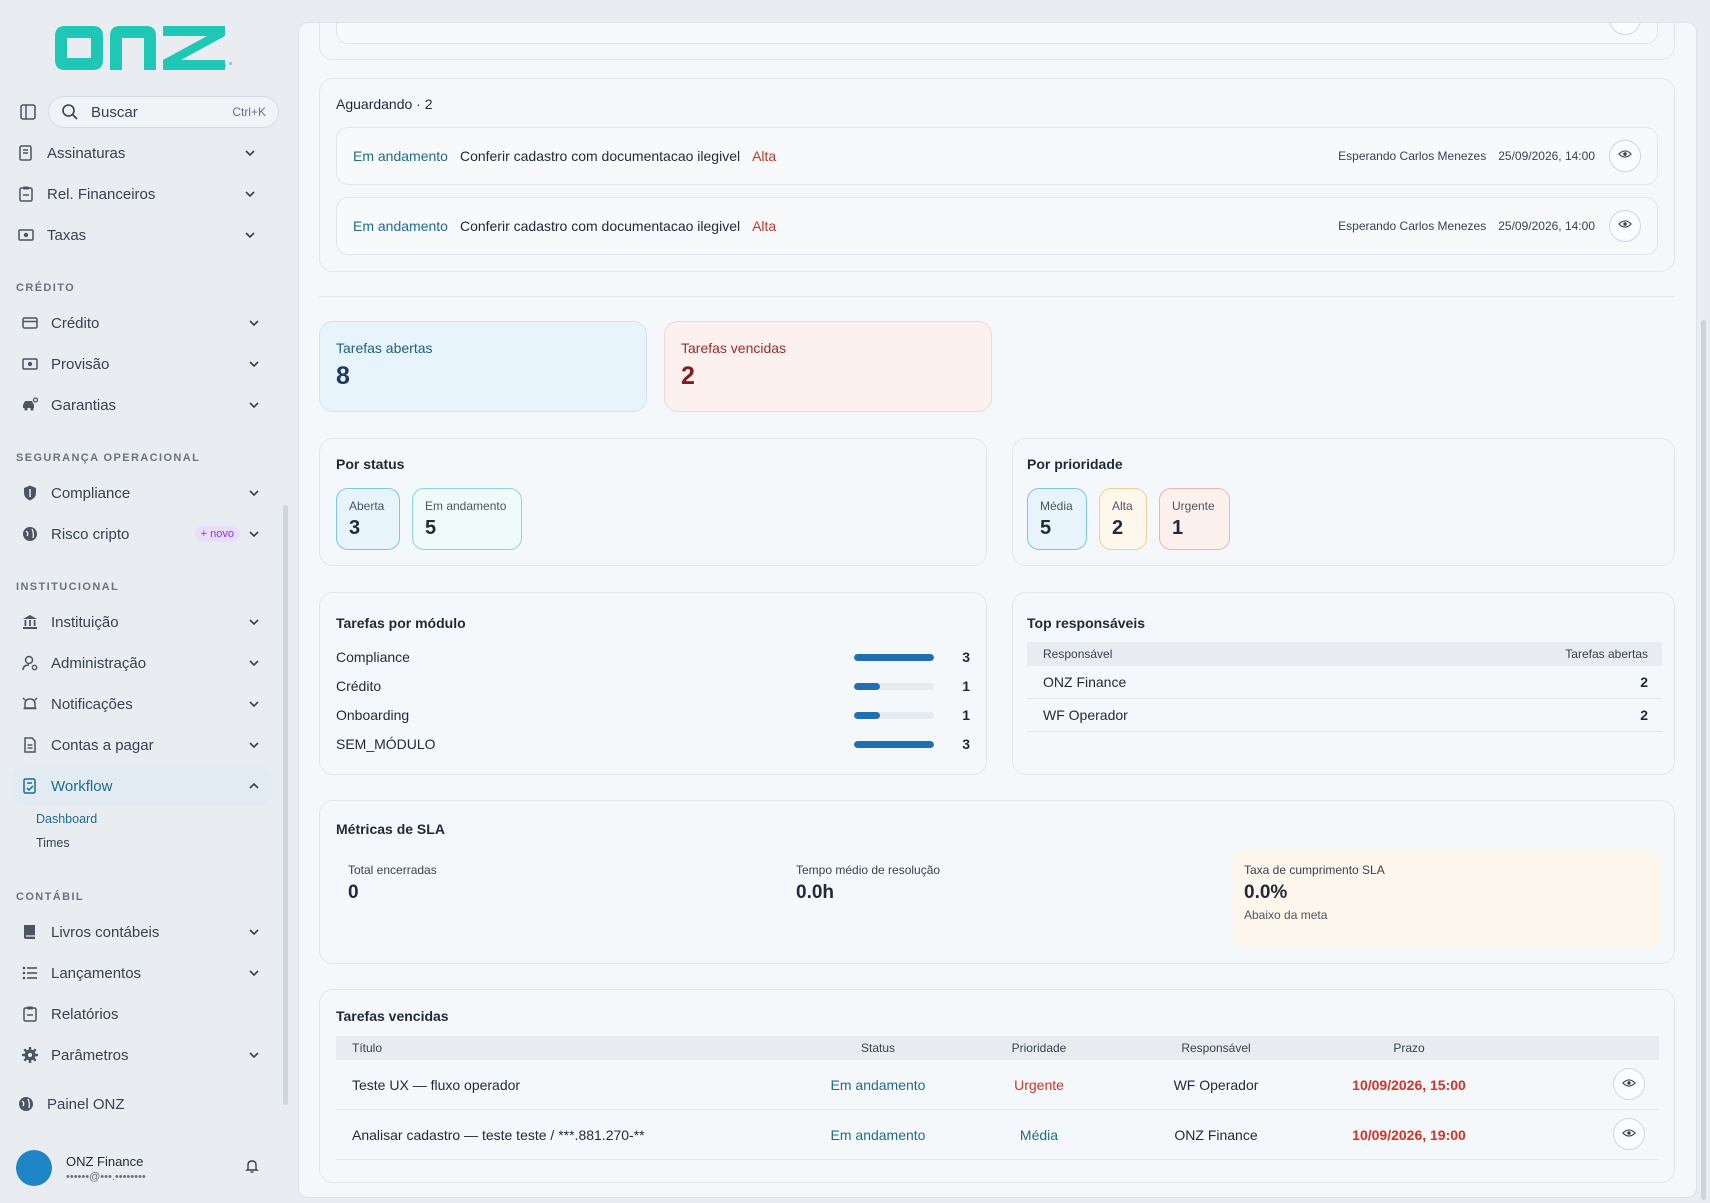  Describe the element at coordinates (1085, 682) in the screenshot. I see `responsavel-name: ONZ Finance` at that location.